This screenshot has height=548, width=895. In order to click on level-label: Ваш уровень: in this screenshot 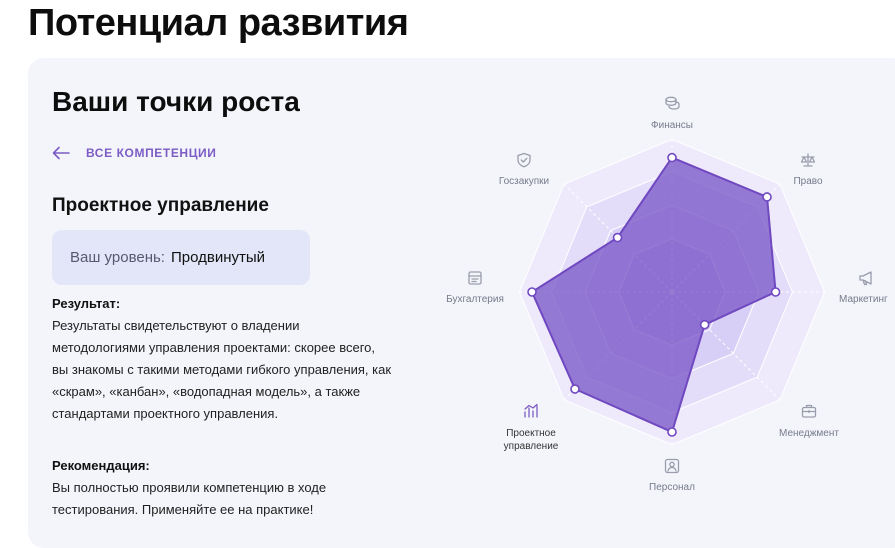, I will do `click(117, 257)`.